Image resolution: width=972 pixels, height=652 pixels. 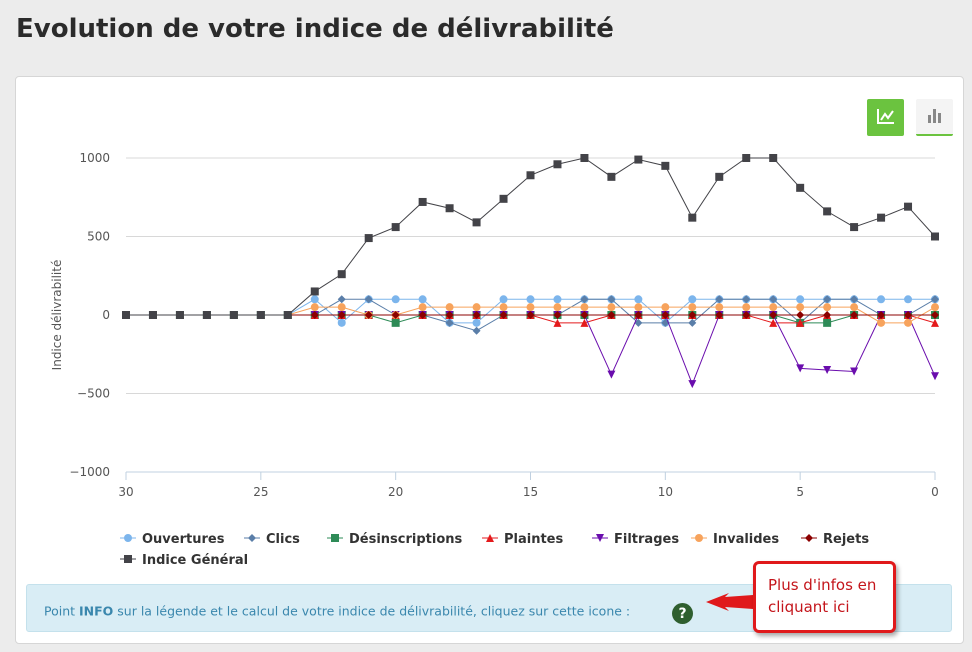 What do you see at coordinates (824, 597) in the screenshot?
I see `info-callout: Plus d'infos en cliquant ici` at bounding box center [824, 597].